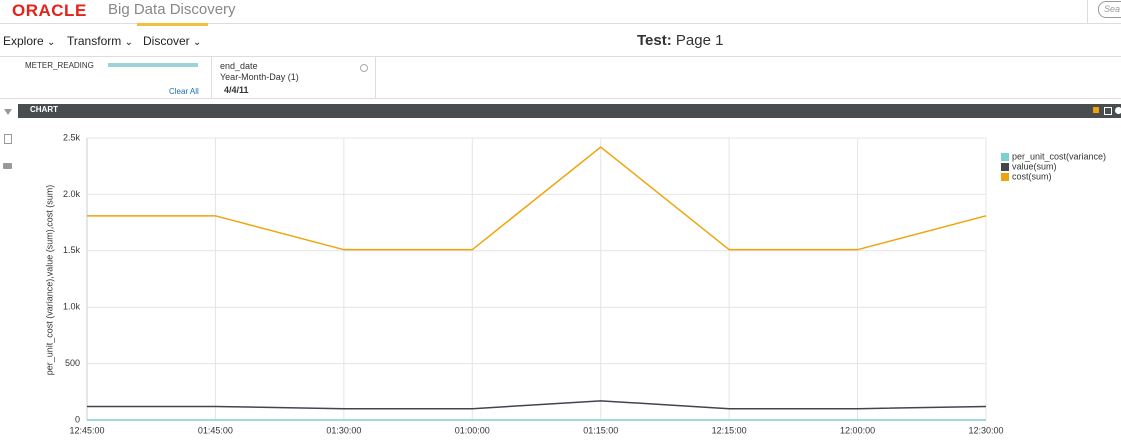 This screenshot has width=1121, height=446. What do you see at coordinates (72, 137) in the screenshot?
I see `y-tick-label: 2.5k` at bounding box center [72, 137].